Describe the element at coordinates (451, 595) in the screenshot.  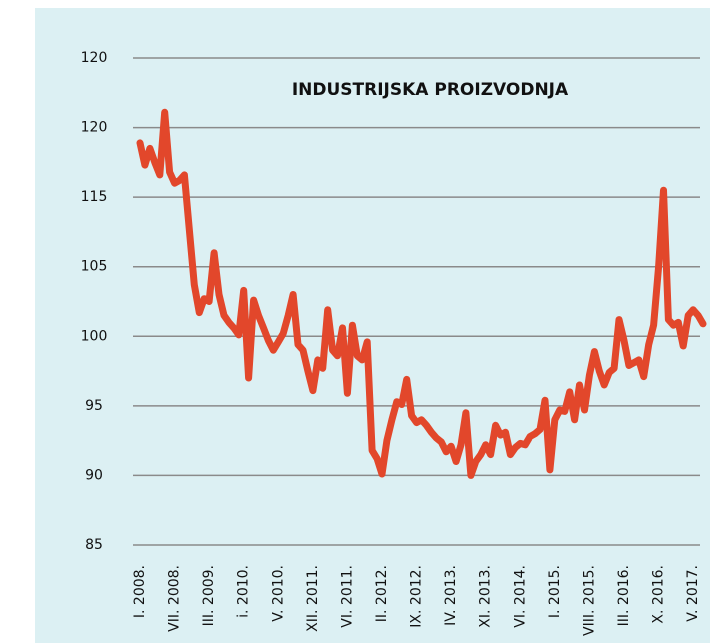
I see `x-tick-label: IV. 2013.` at that location.